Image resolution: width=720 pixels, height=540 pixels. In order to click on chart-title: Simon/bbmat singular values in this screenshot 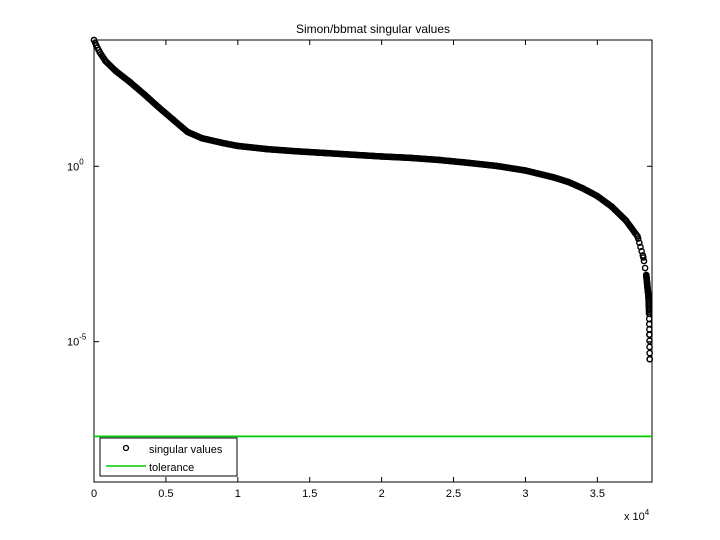, I will do `click(373, 29)`.